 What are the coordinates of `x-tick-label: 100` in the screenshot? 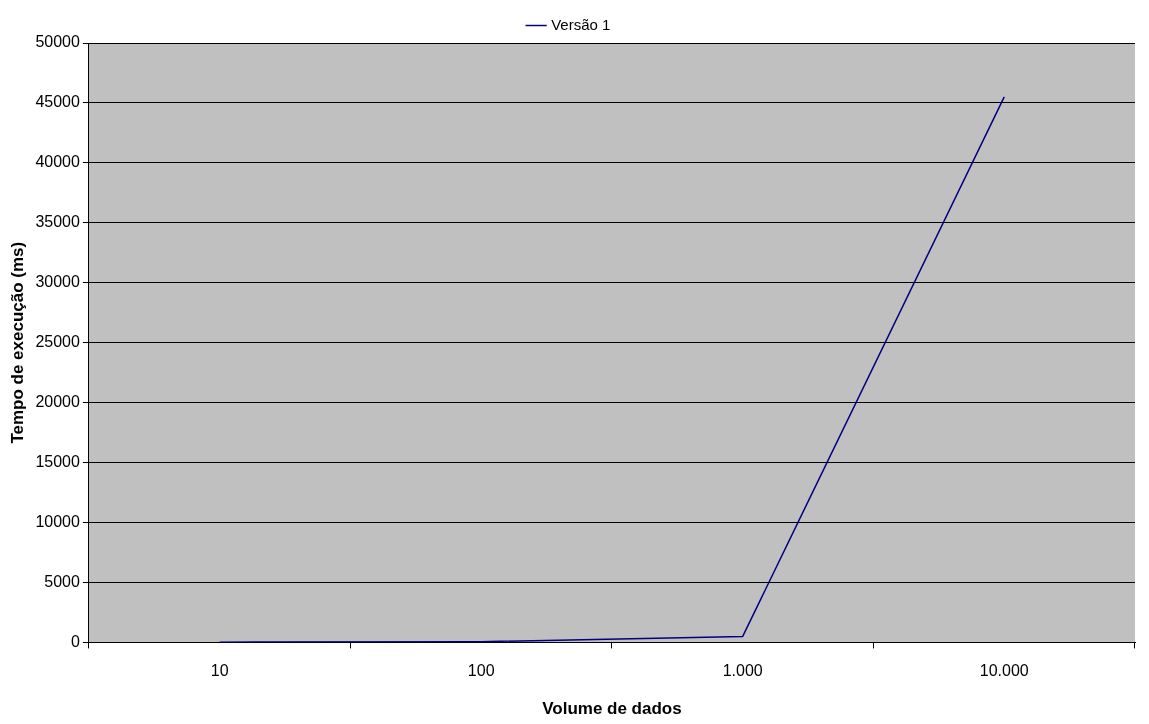 It's located at (481, 671).